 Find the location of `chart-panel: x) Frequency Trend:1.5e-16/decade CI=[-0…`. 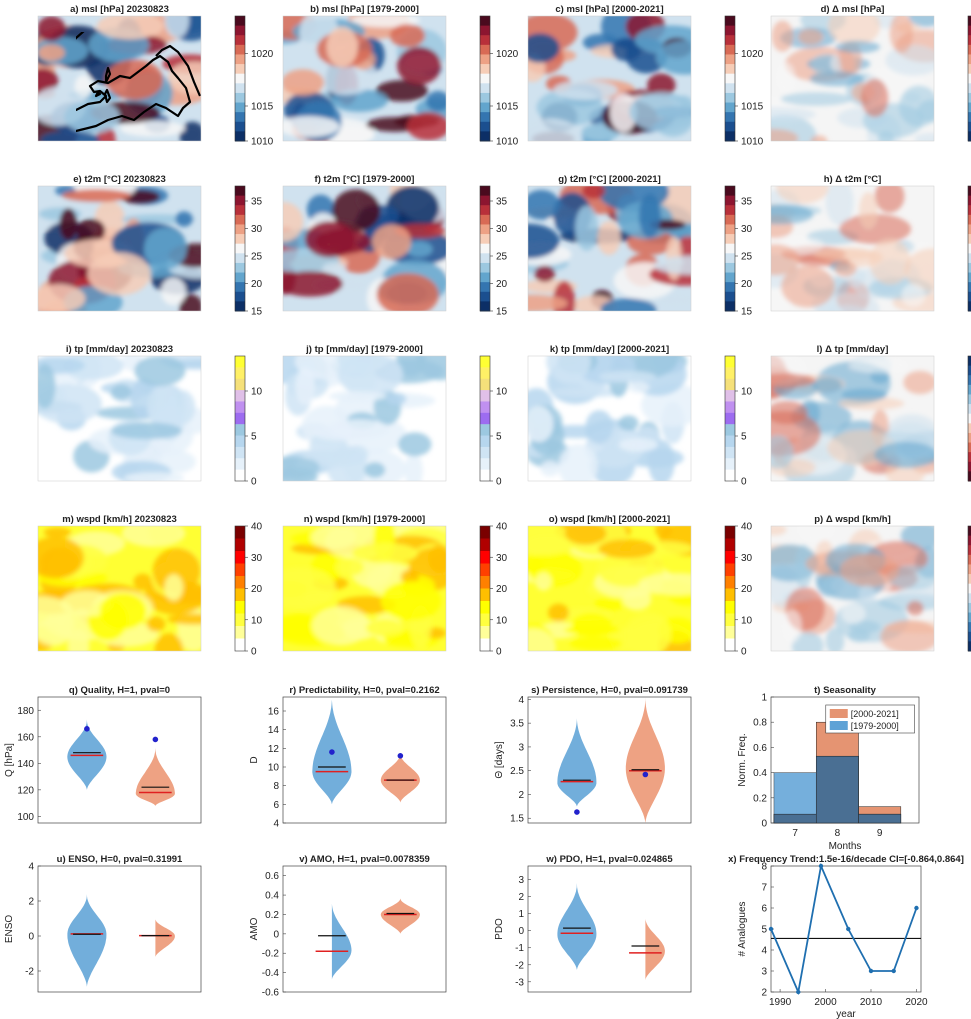

chart-panel: x) Frequency Trend:1.5e-16/decade CI=[-0… is located at coordinates (846, 936).